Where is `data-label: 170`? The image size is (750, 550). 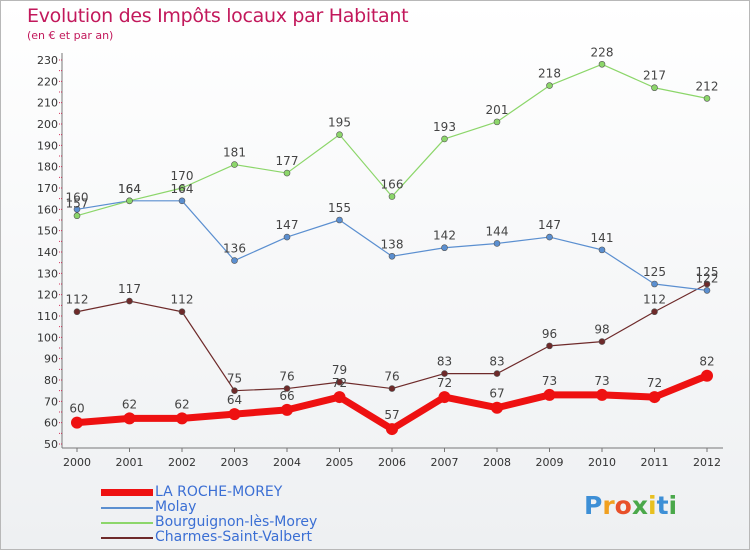
data-label: 170 is located at coordinates (182, 176).